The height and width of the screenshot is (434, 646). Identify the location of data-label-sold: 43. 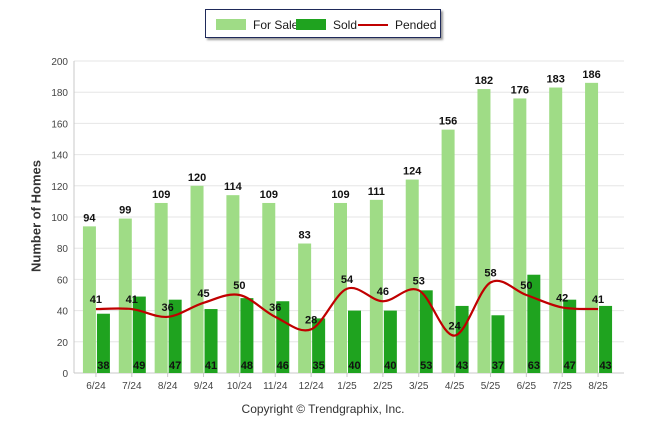
(605, 366).